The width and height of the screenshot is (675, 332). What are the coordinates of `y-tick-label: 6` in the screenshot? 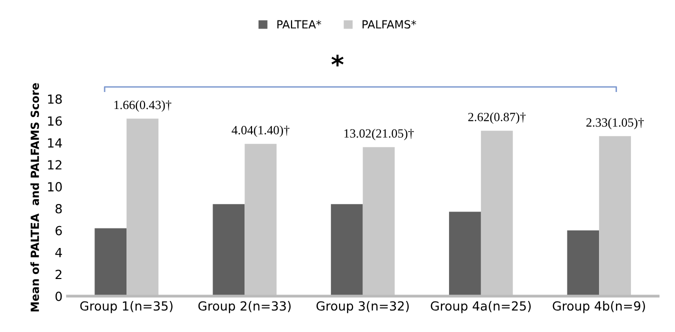 It's located at (59, 231).